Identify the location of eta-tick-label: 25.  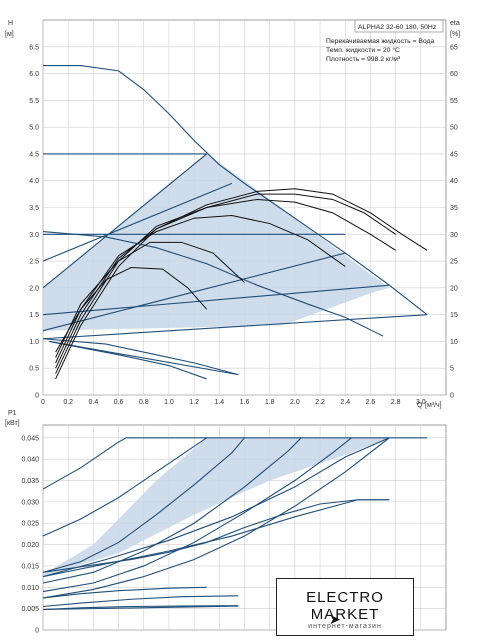
(454, 262).